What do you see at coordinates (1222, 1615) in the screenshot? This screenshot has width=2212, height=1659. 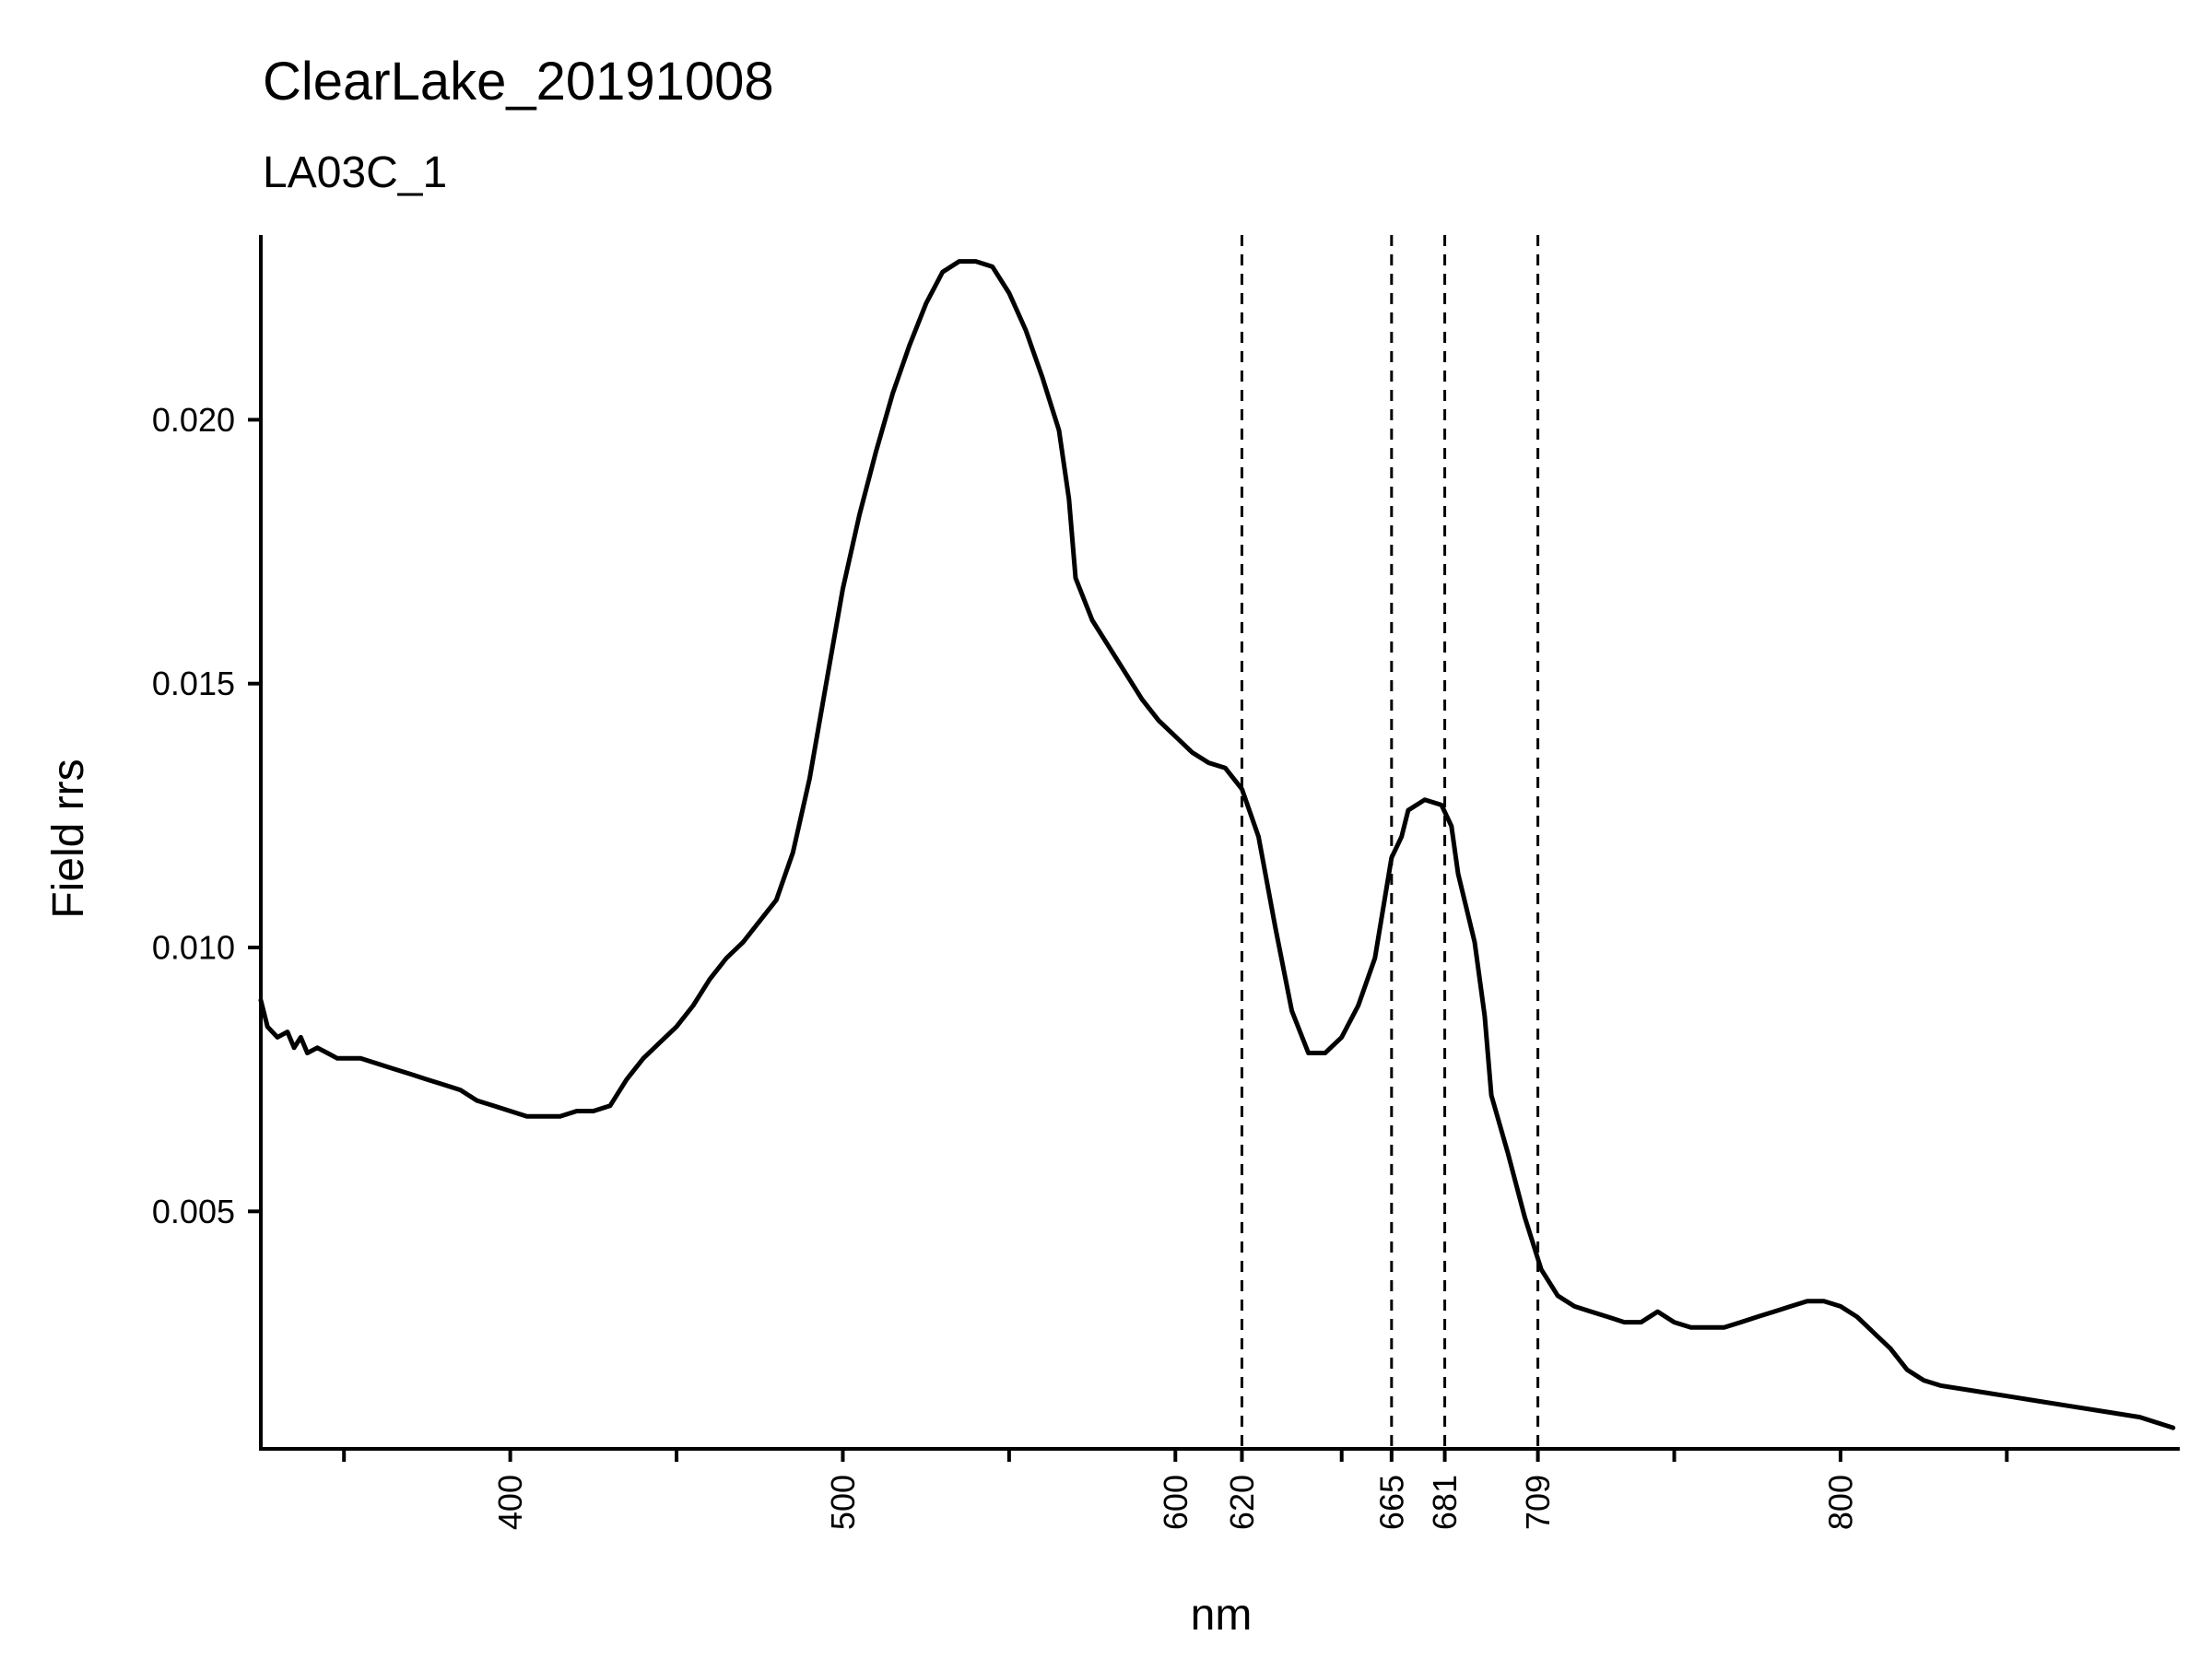 I see `x-axis-title: nm` at bounding box center [1222, 1615].